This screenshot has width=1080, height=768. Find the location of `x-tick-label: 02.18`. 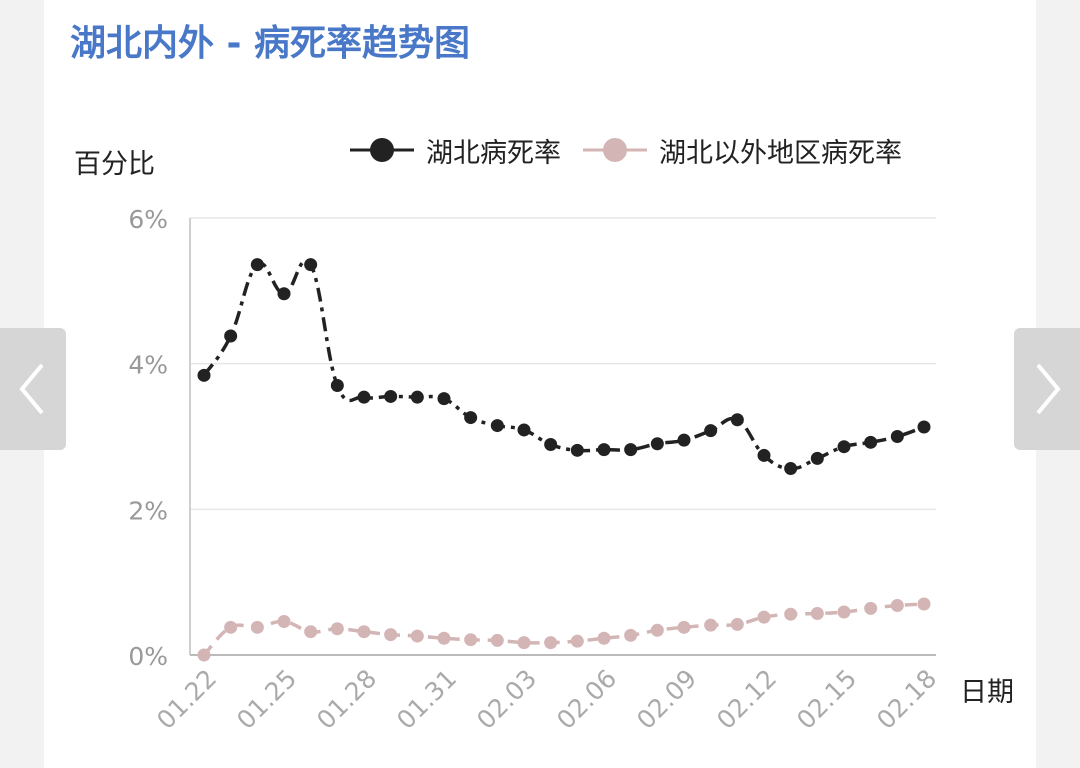

x-tick-label: 02.18 is located at coordinates (906, 699).